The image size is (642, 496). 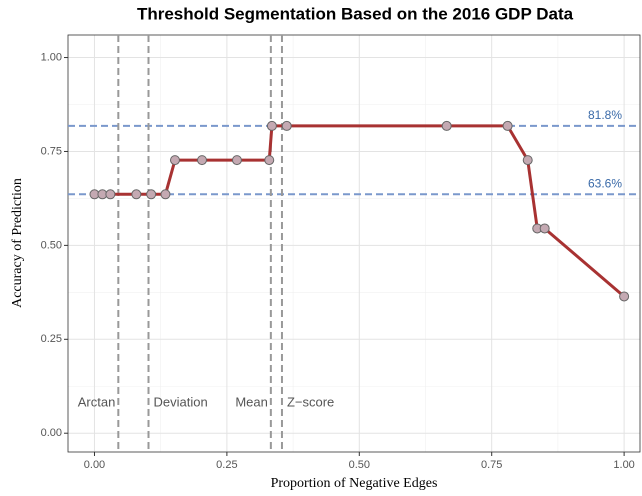 What do you see at coordinates (251, 402) in the screenshot?
I see `threshold-label: Mean` at bounding box center [251, 402].